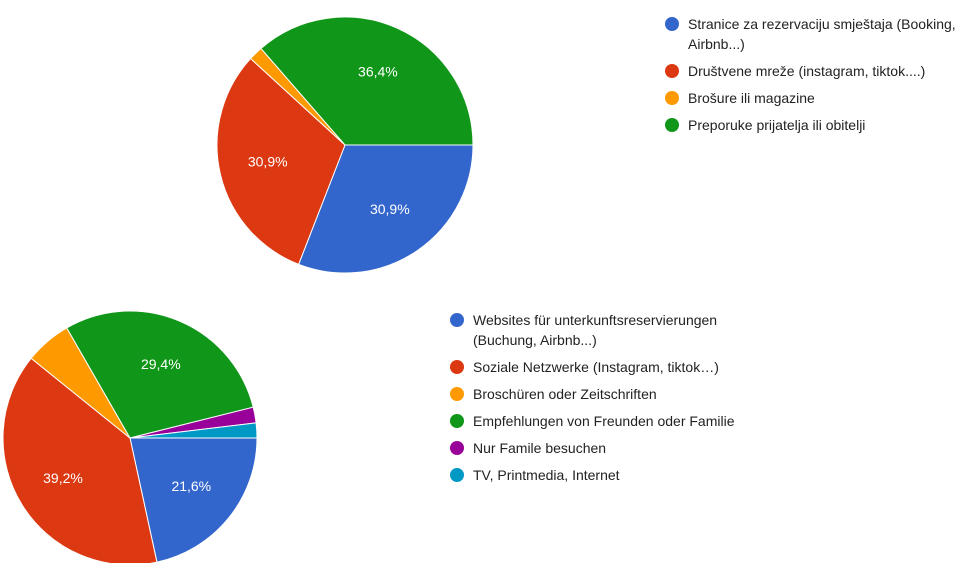 Image resolution: width=980 pixels, height=563 pixels. Describe the element at coordinates (540, 448) in the screenshot. I see `legend-label: Nur Famile besuchen` at that location.